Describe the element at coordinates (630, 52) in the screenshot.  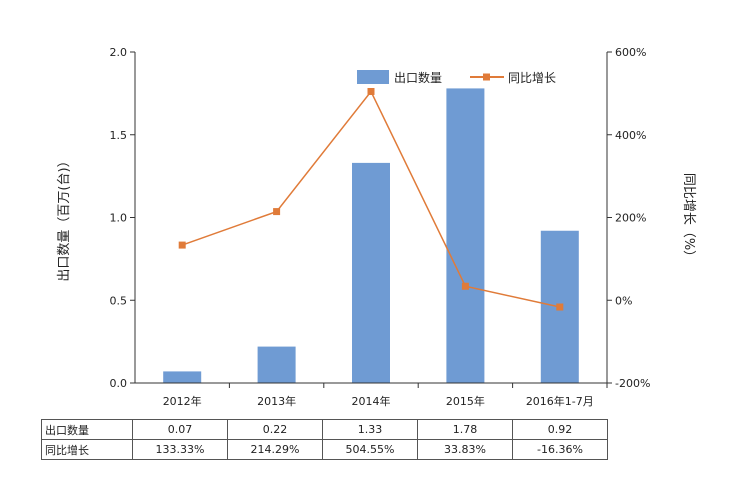
I see `right-tick-label: 600%` at that location.